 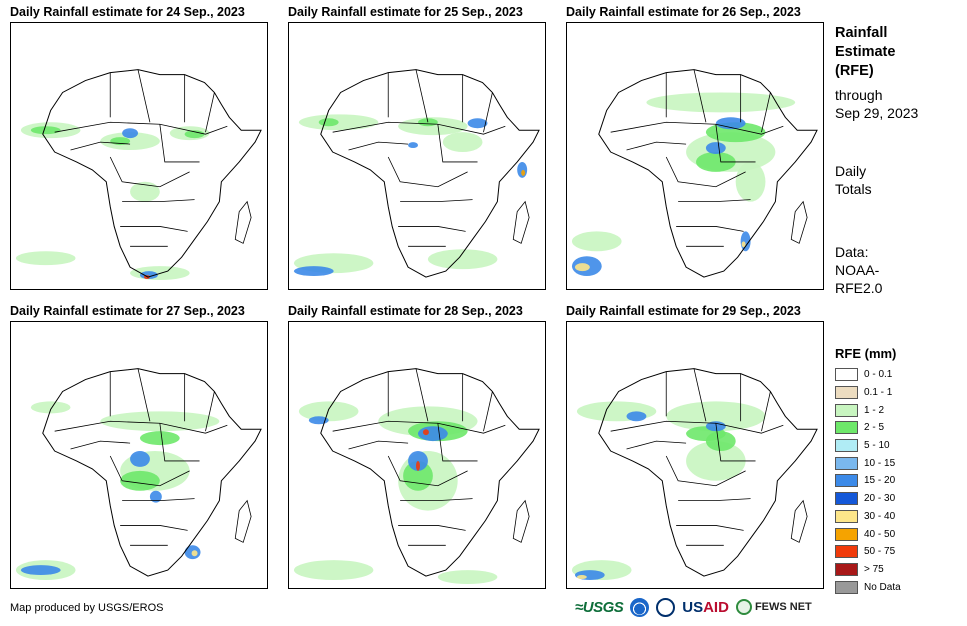 What do you see at coordinates (865, 52) in the screenshot?
I see `rfe-title: Rainfall Estimate (RFE)` at bounding box center [865, 52].